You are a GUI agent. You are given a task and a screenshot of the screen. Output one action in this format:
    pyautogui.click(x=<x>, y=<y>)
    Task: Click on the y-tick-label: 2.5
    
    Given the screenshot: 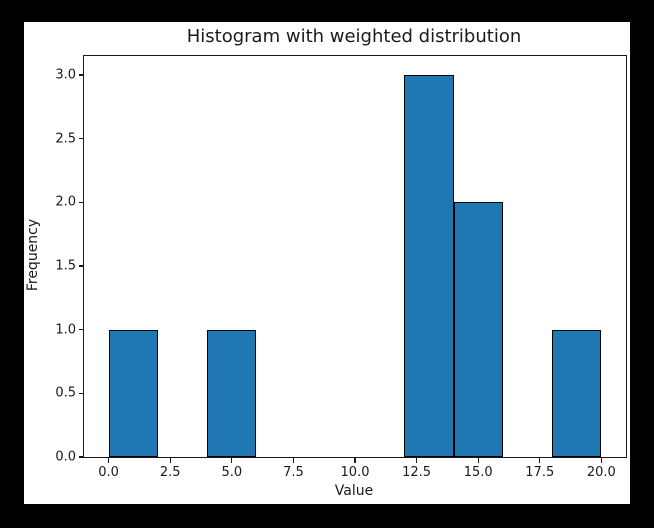 What is the action you would take?
    pyautogui.click(x=65, y=139)
    